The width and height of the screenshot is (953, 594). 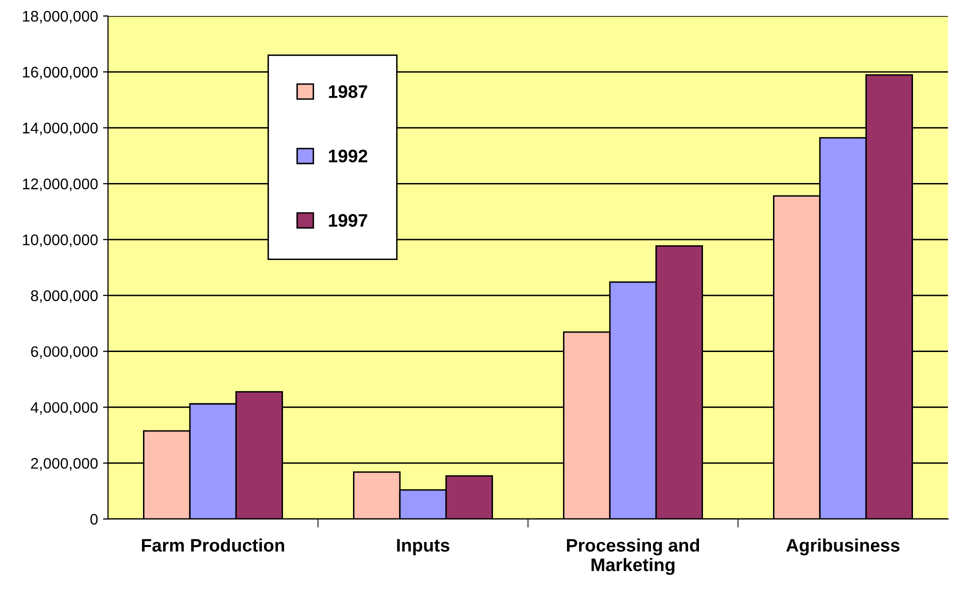 What do you see at coordinates (423, 547) in the screenshot?
I see `x-tick-label: Inputs` at bounding box center [423, 547].